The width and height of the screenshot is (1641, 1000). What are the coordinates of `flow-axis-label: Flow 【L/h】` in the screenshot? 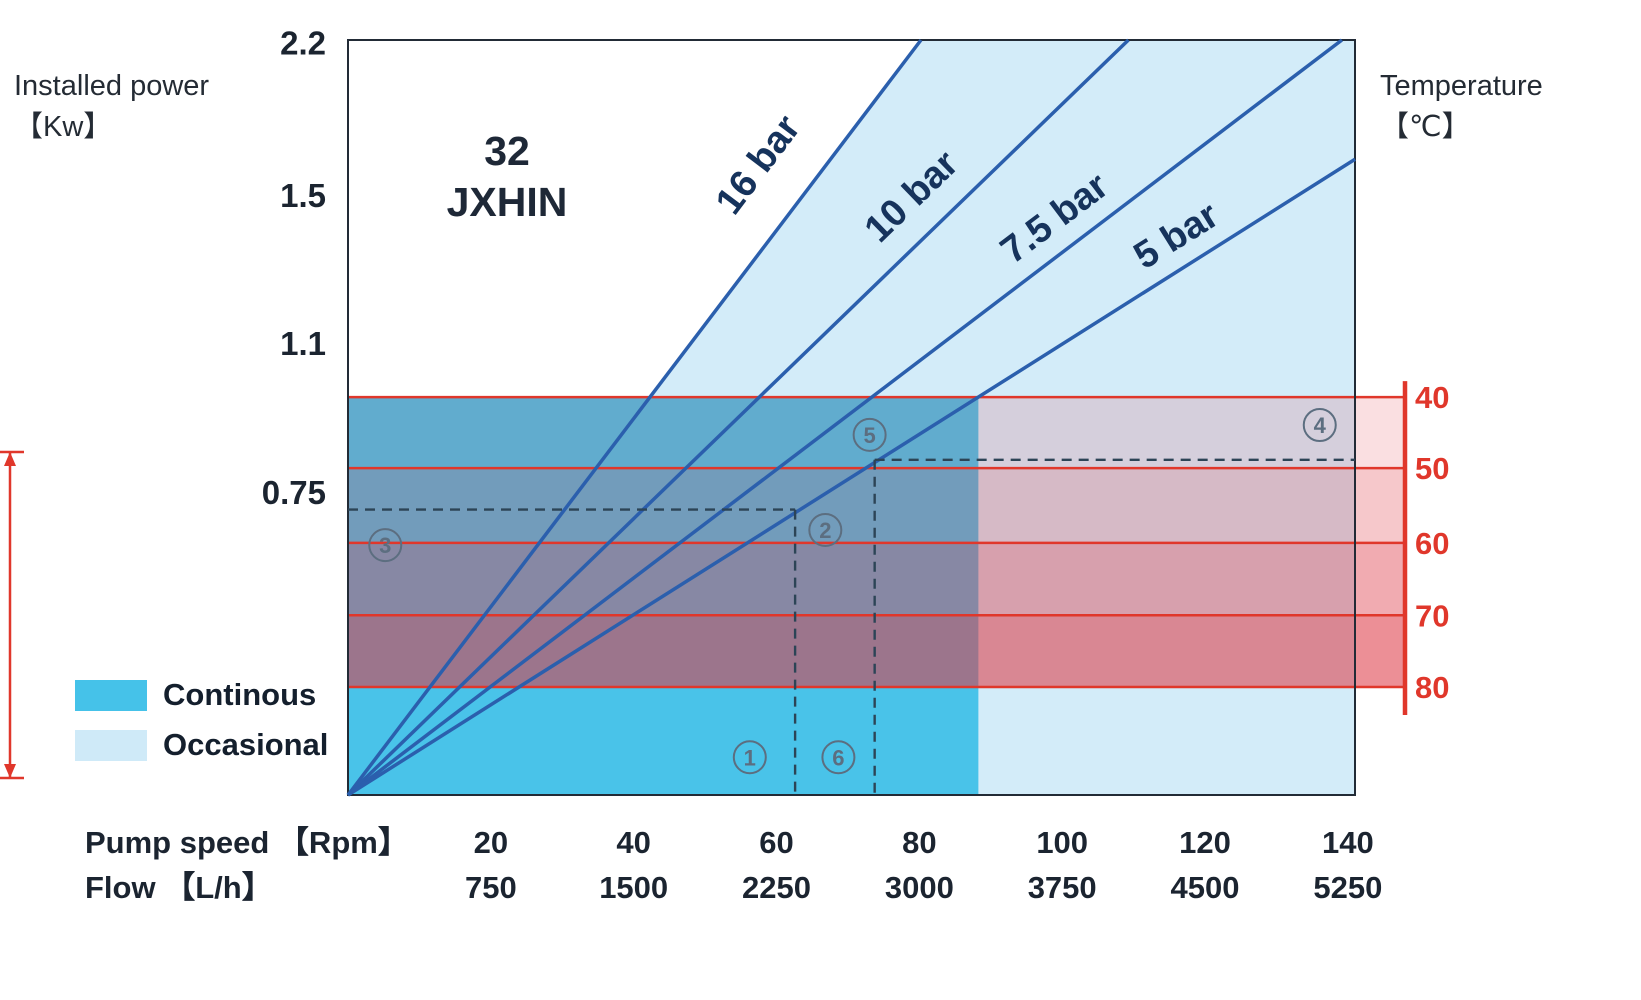 It's located at (179, 887).